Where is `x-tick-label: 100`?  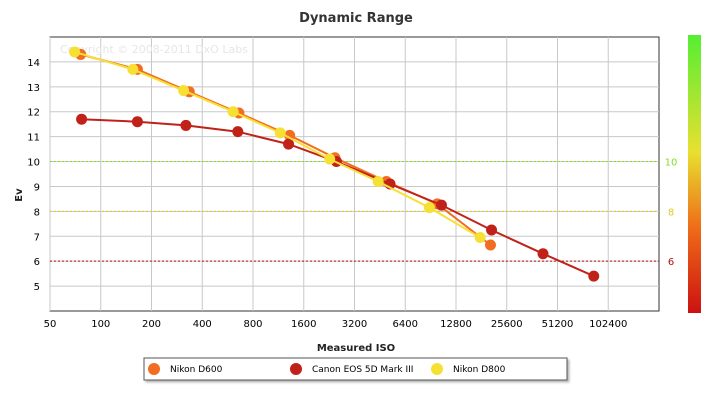 x-tick-label: 100 is located at coordinates (100, 324).